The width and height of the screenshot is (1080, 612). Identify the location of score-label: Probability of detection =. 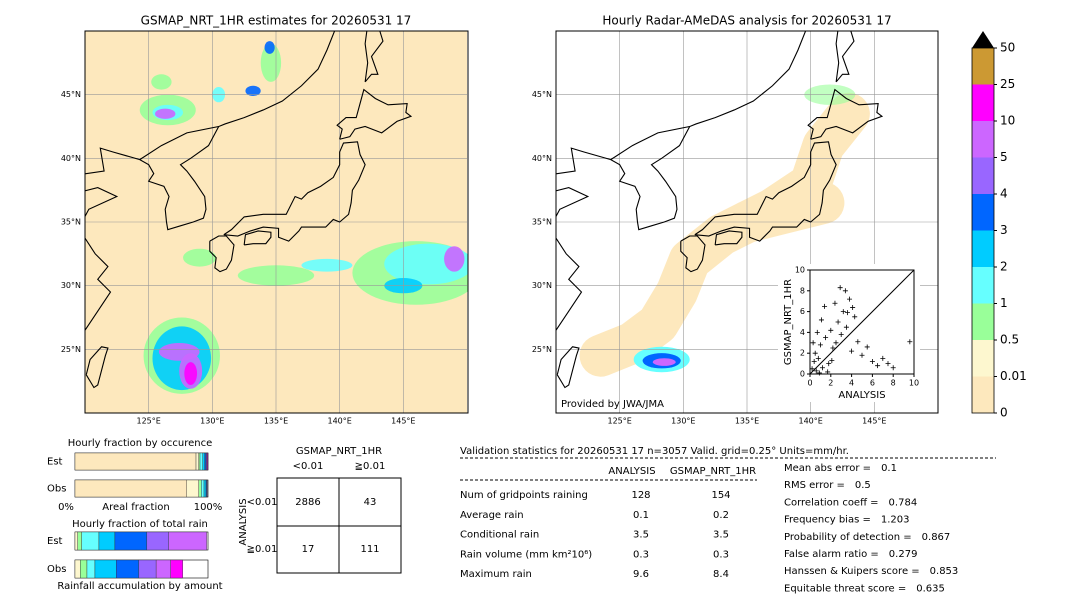
(848, 537).